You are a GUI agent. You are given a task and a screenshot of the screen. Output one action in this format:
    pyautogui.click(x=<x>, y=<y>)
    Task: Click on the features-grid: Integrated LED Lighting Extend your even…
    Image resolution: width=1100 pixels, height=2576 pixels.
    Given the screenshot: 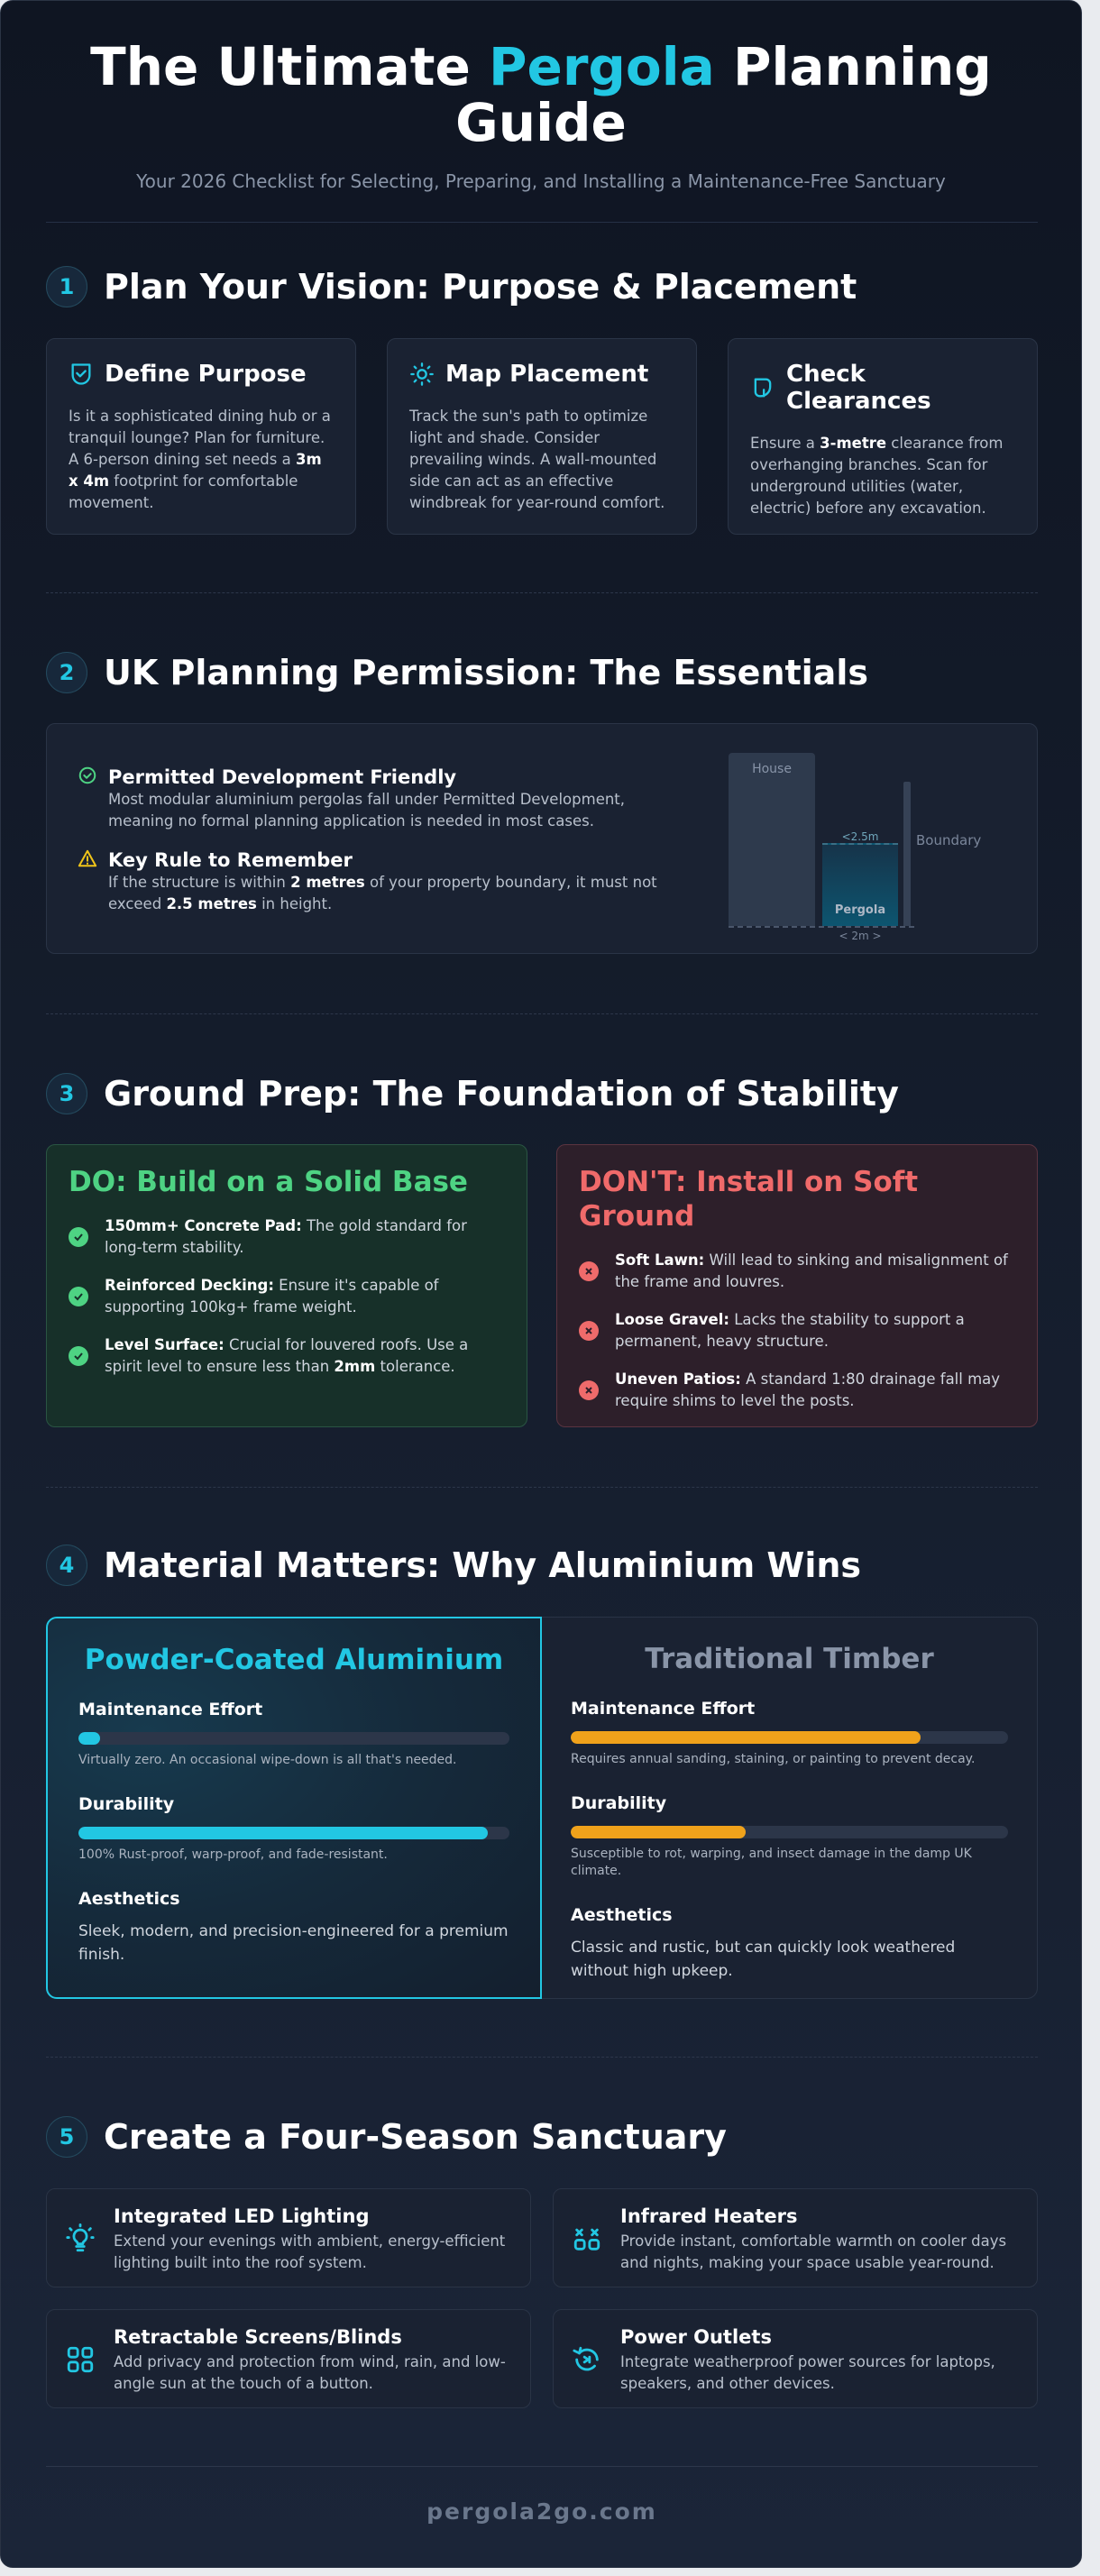 What is the action you would take?
    pyautogui.click(x=542, y=2298)
    